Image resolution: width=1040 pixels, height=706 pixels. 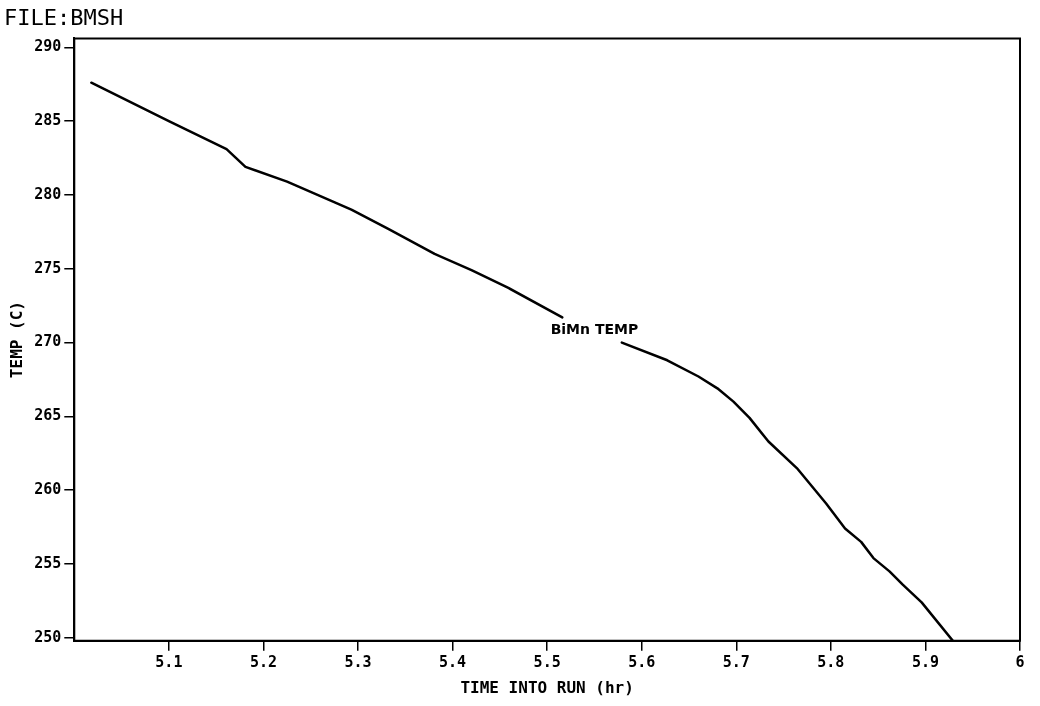 I want to click on x-tick-label: 5.4, so click(x=453, y=661).